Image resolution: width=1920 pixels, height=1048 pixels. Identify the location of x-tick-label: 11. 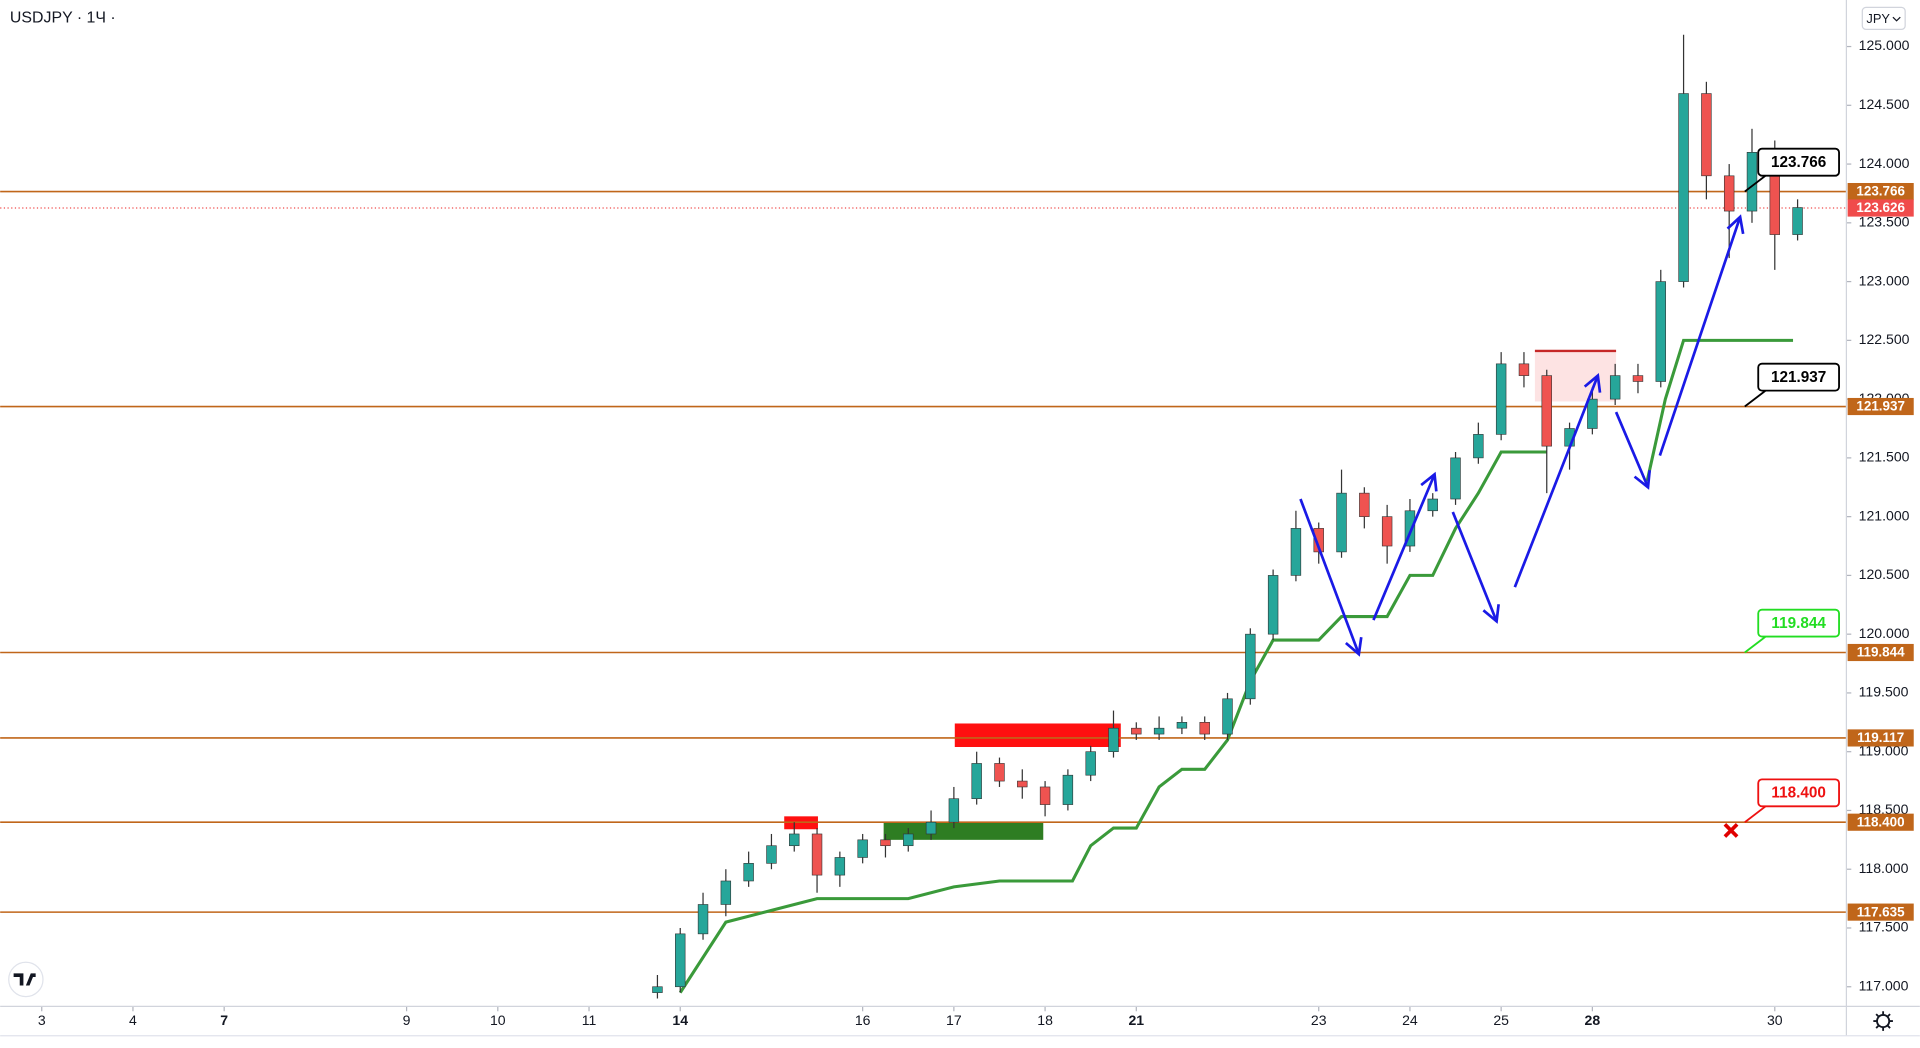
(589, 1020).